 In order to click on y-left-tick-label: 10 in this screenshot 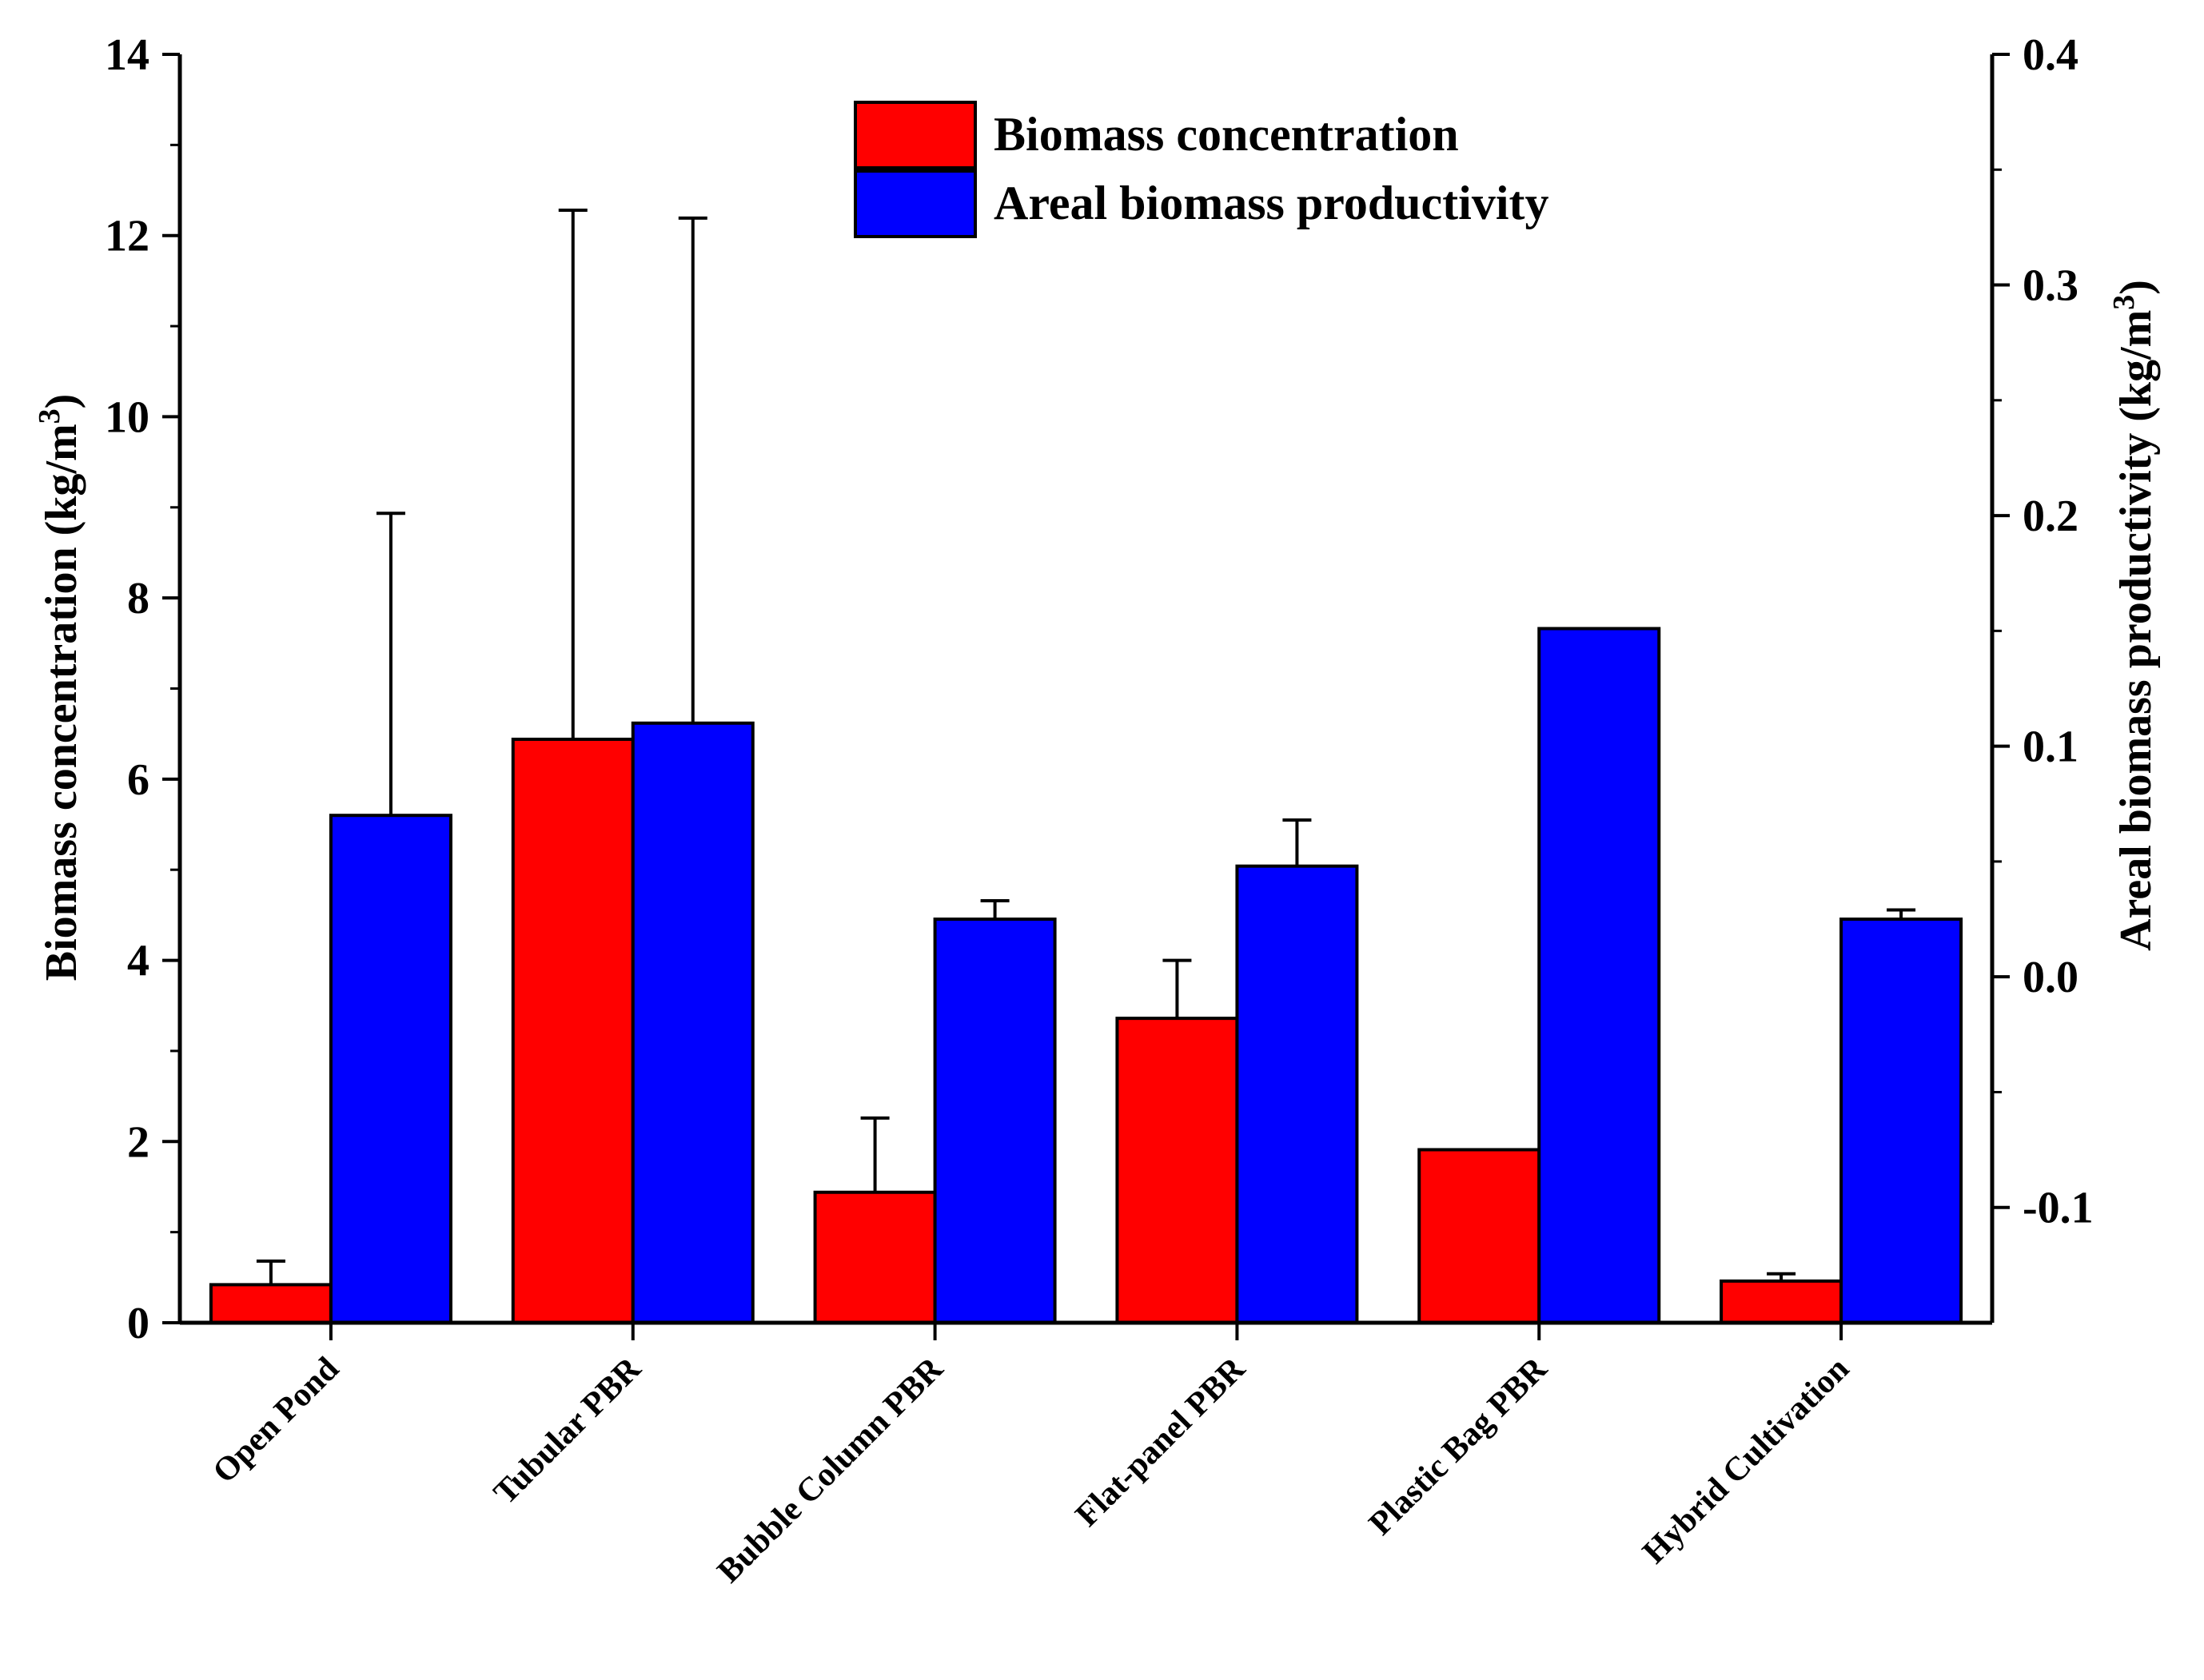, I will do `click(127, 417)`.